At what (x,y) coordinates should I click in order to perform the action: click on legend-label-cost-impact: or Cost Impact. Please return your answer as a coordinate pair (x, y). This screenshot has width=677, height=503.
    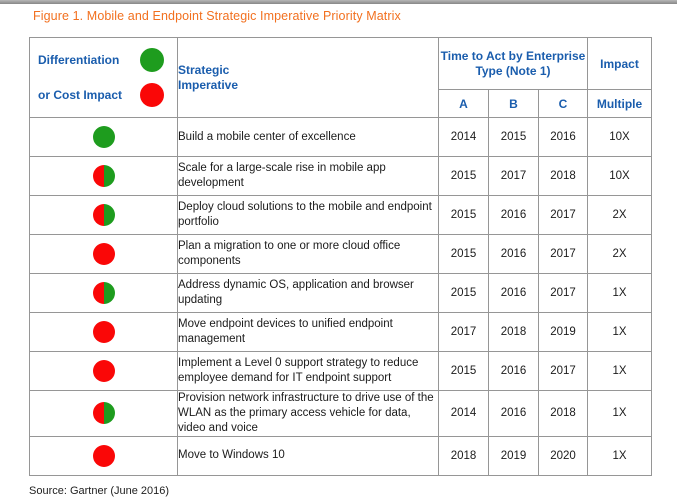
    Looking at the image, I should click on (80, 95).